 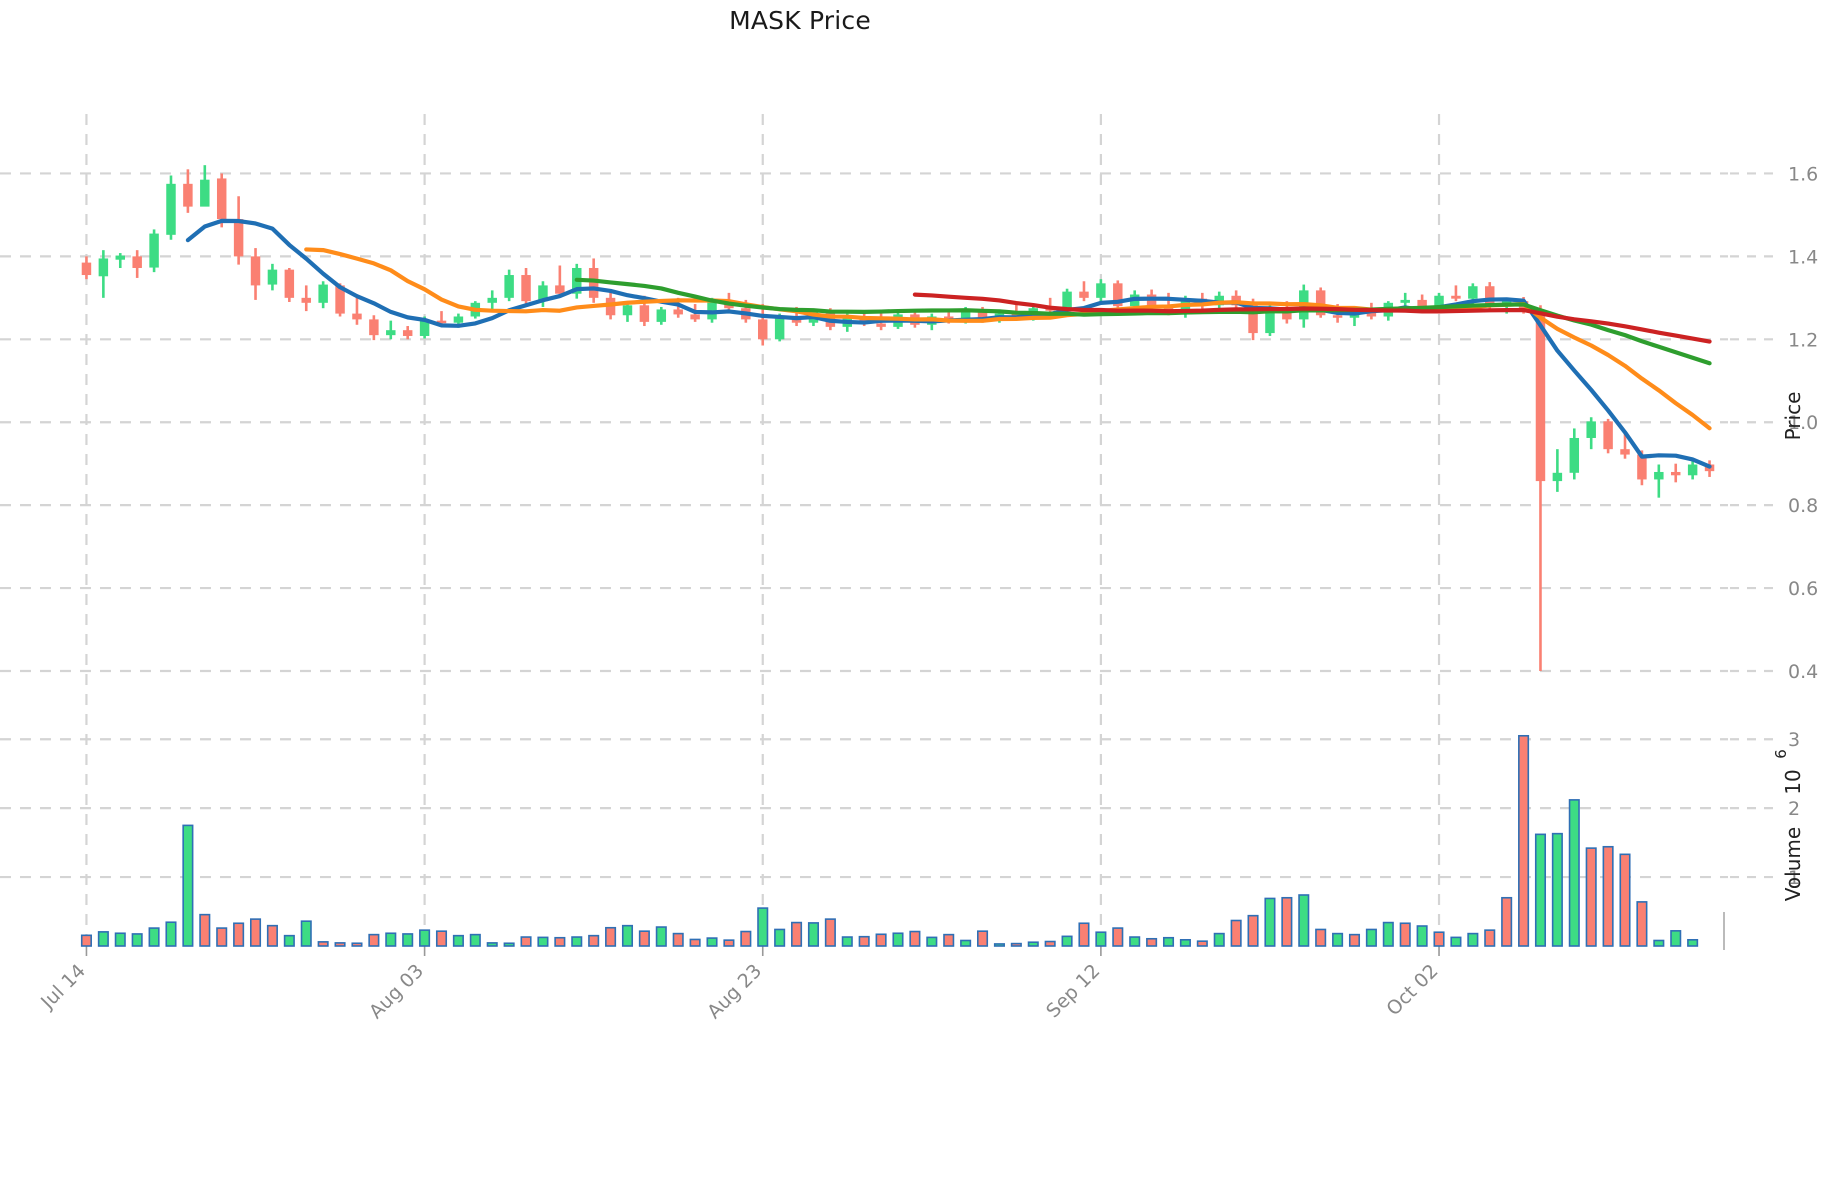 What do you see at coordinates (1143, 321) in the screenshot?
I see `ma-long-line` at bounding box center [1143, 321].